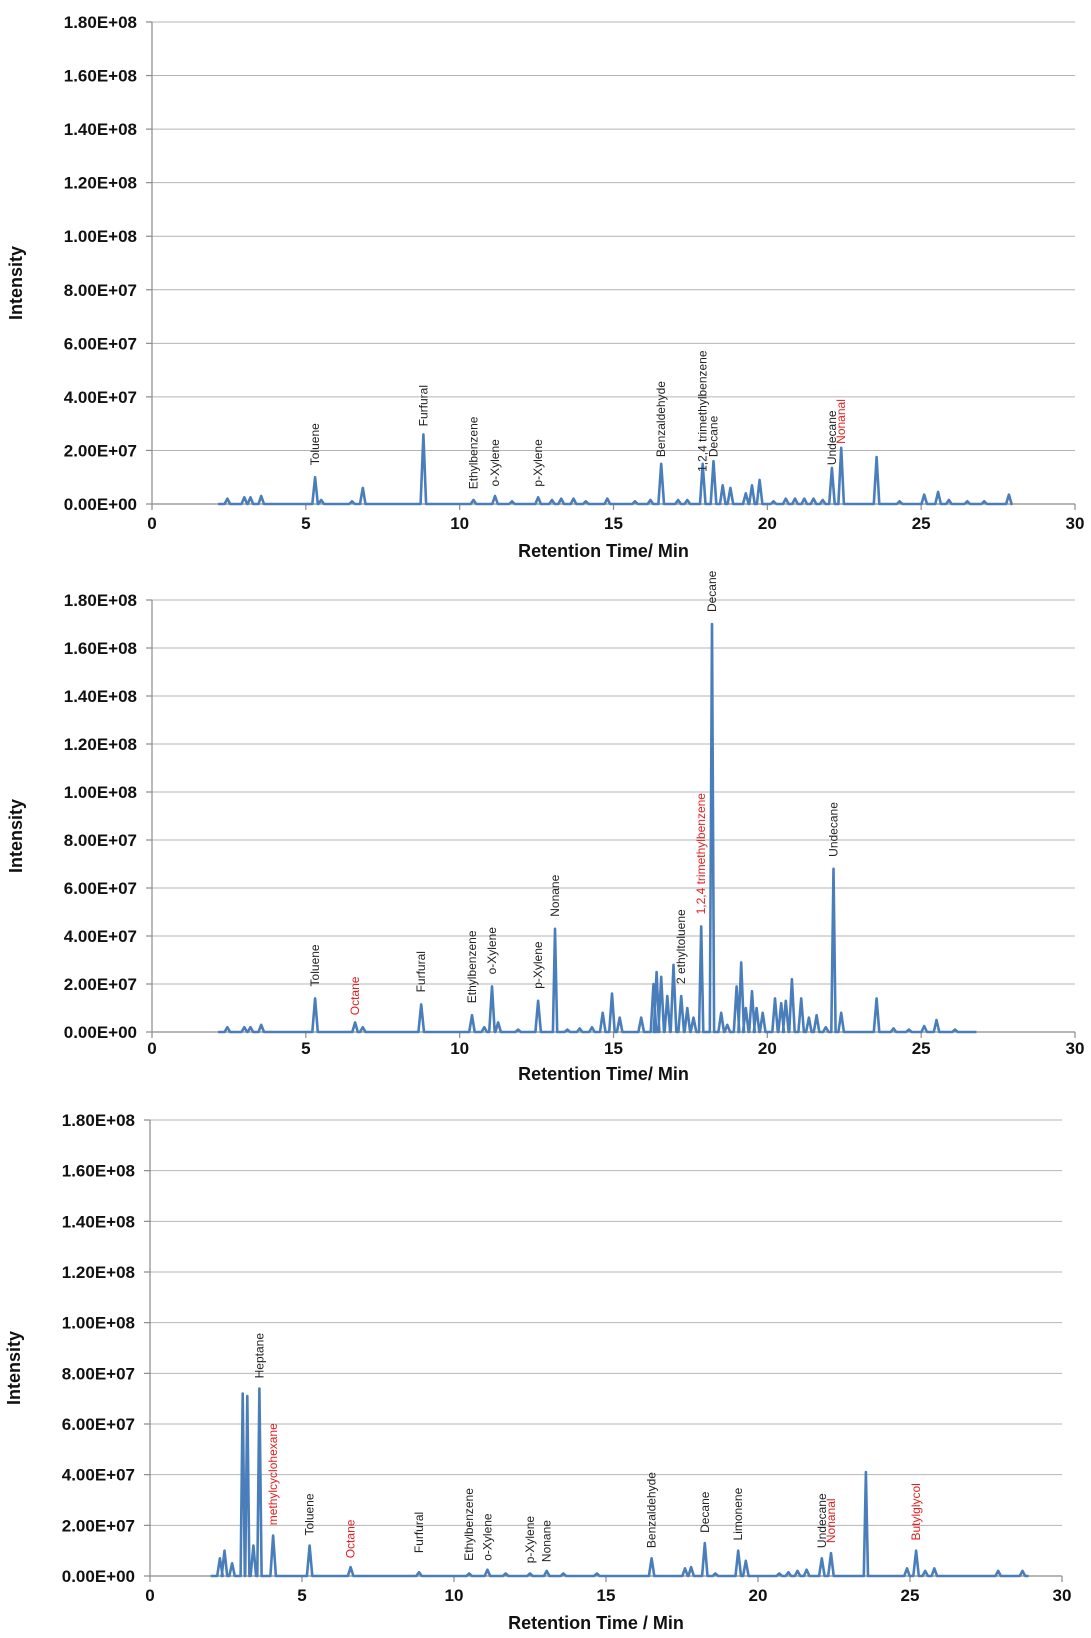  Describe the element at coordinates (681, 946) in the screenshot. I see `peak-label: 2 ethyltoluene` at that location.